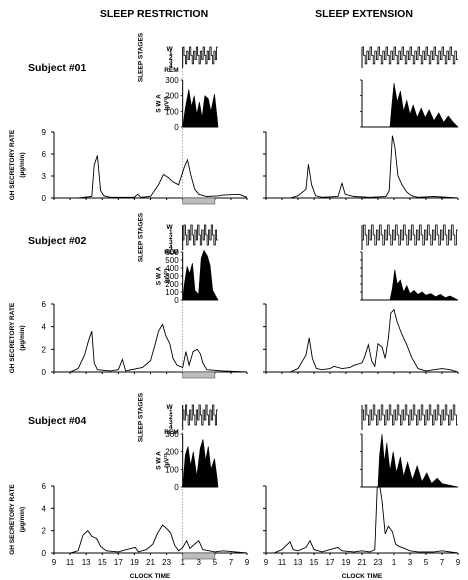 The width and height of the screenshot is (468, 580). What do you see at coordinates (154, 14) in the screenshot?
I see `header-sleep-restriction: SLEEP RESTRICTION` at bounding box center [154, 14].